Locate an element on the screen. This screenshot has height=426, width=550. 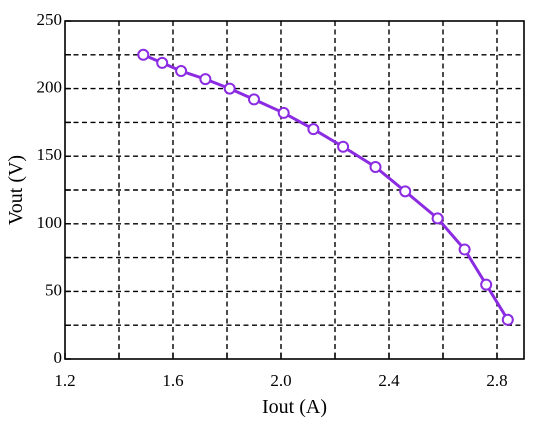
y-tick-labels: 0 50 100 150 200 250 is located at coordinates (50, 188).